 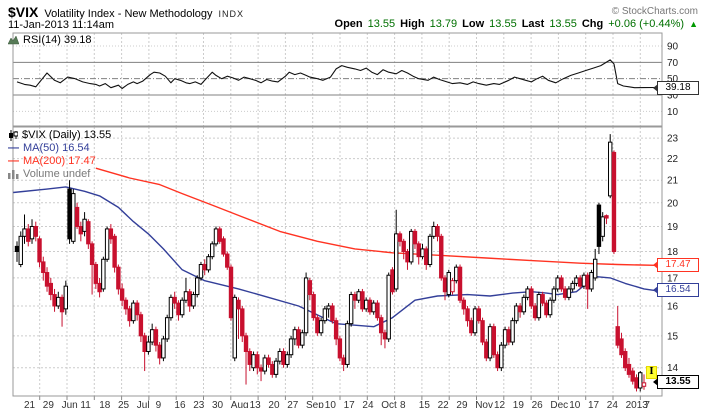 I want to click on high-label: High, so click(x=412, y=24).